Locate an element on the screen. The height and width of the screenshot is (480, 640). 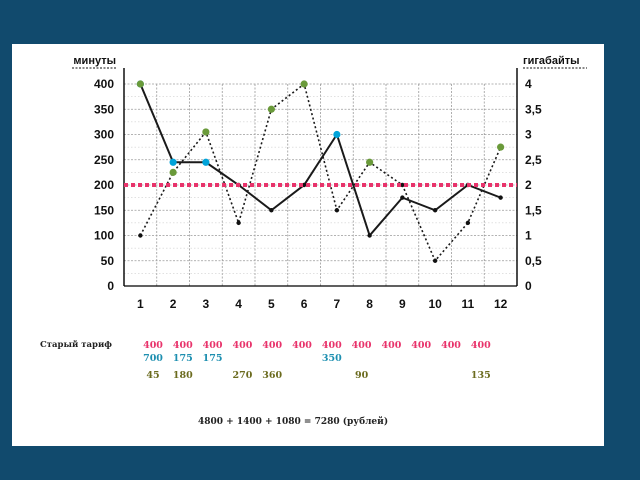
table-cell: 270 is located at coordinates (242, 375).